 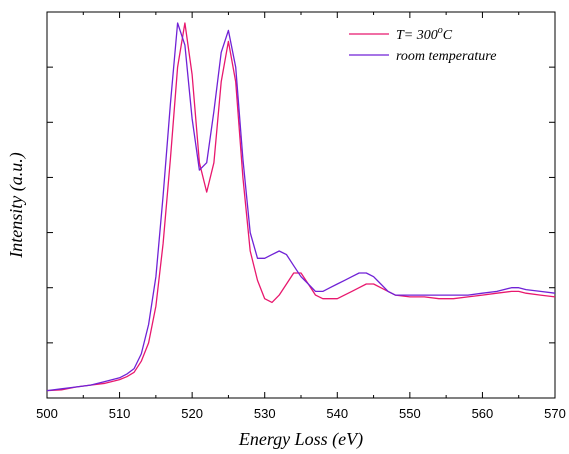 I want to click on x-tick-label: 540, so click(x=337, y=413).